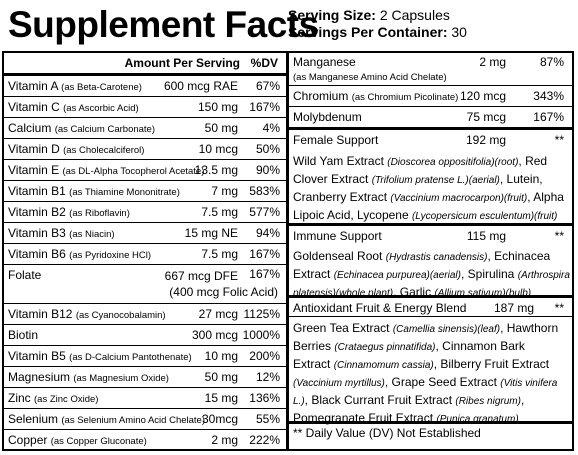  I want to click on nutrient-source: (as Copper Gluconate), so click(98, 441).